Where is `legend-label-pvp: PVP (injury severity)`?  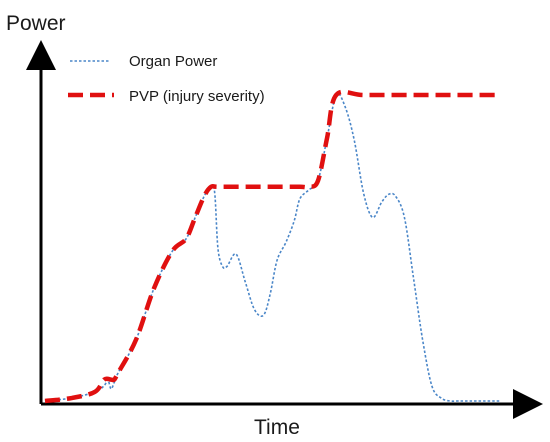
legend-label-pvp: PVP (injury severity) is located at coordinates (197, 96).